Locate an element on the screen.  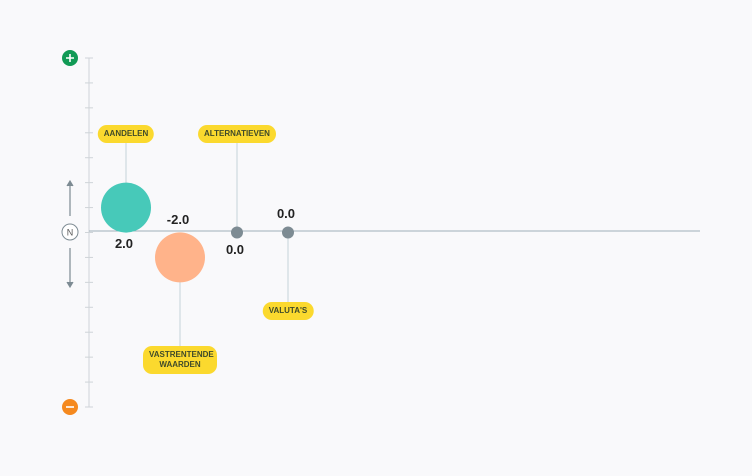
arrows is located at coordinates (70, 234).